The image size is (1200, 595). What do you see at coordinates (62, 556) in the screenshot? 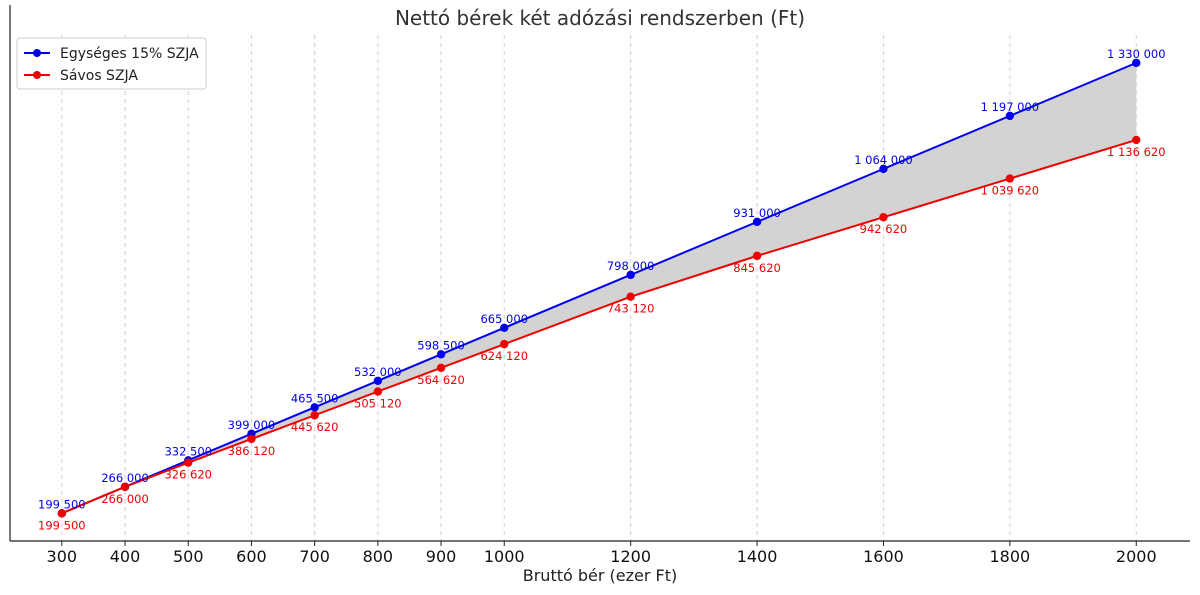
I see `x-tick-label: 300` at bounding box center [62, 556].